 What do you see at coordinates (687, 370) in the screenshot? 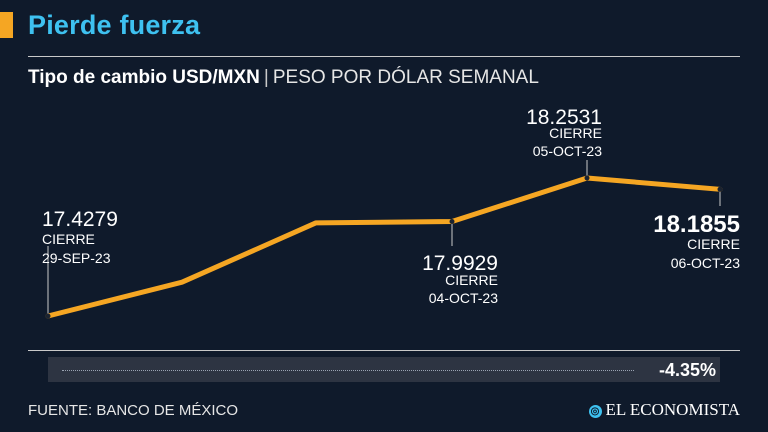
I see `change-percent: -4.35%` at bounding box center [687, 370].